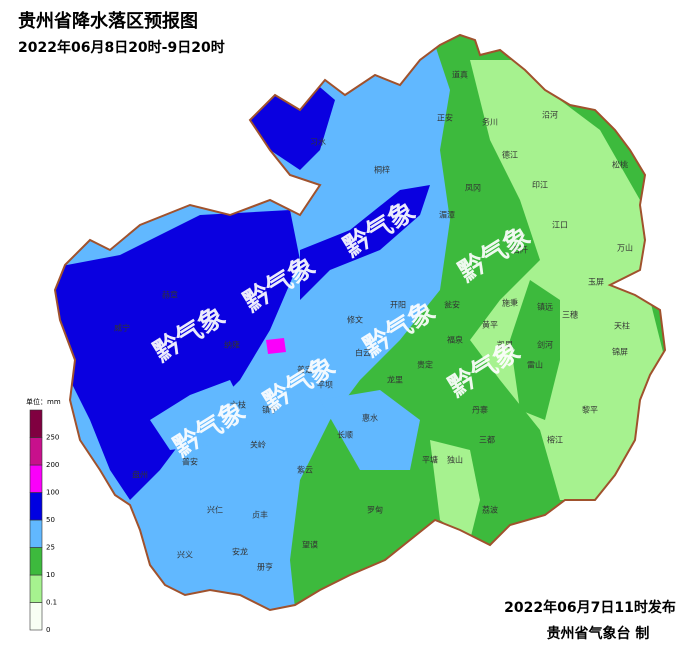 This screenshot has height=657, width=700. What do you see at coordinates (490, 325) in the screenshot?
I see `place-label: 黄平` at bounding box center [490, 325].